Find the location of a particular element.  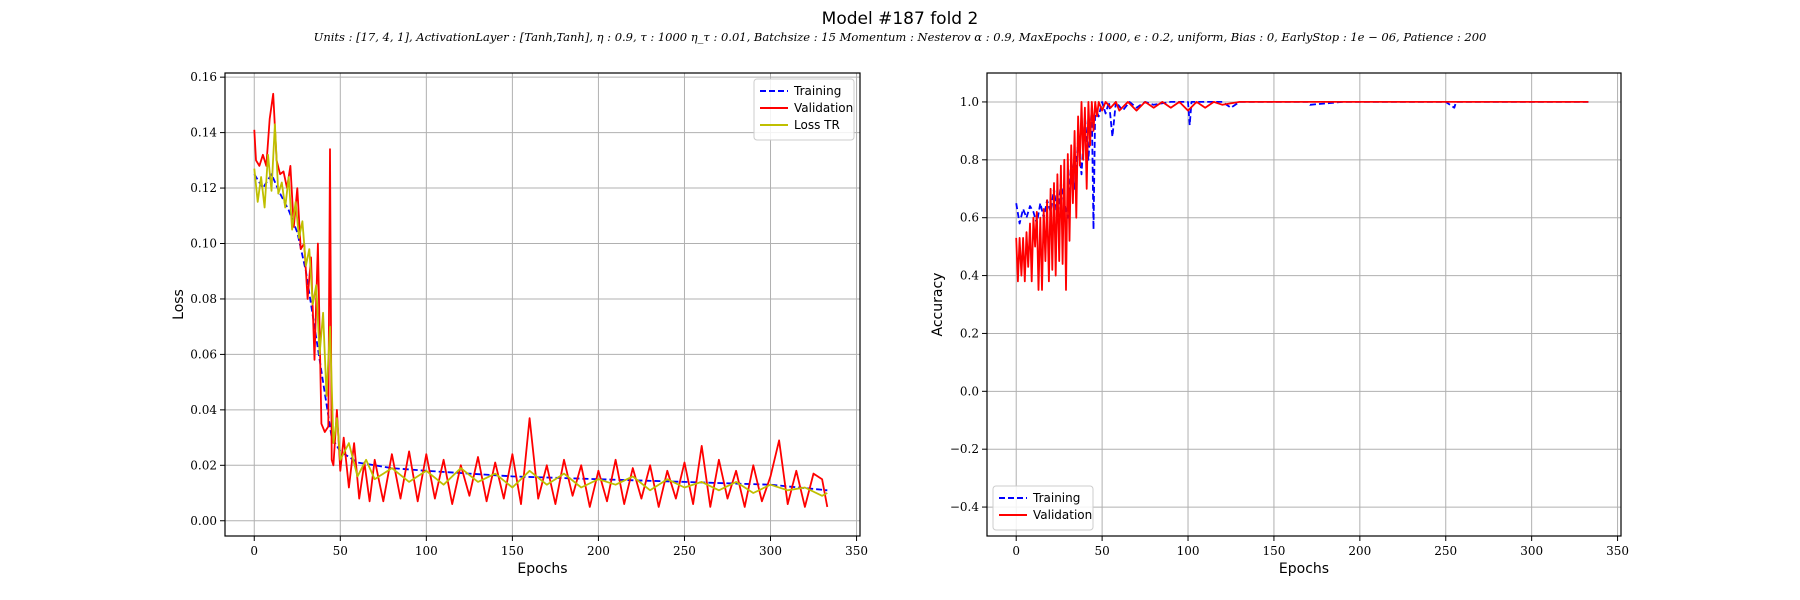

loss-y-tick-label: 0.08 is located at coordinates (203, 299).